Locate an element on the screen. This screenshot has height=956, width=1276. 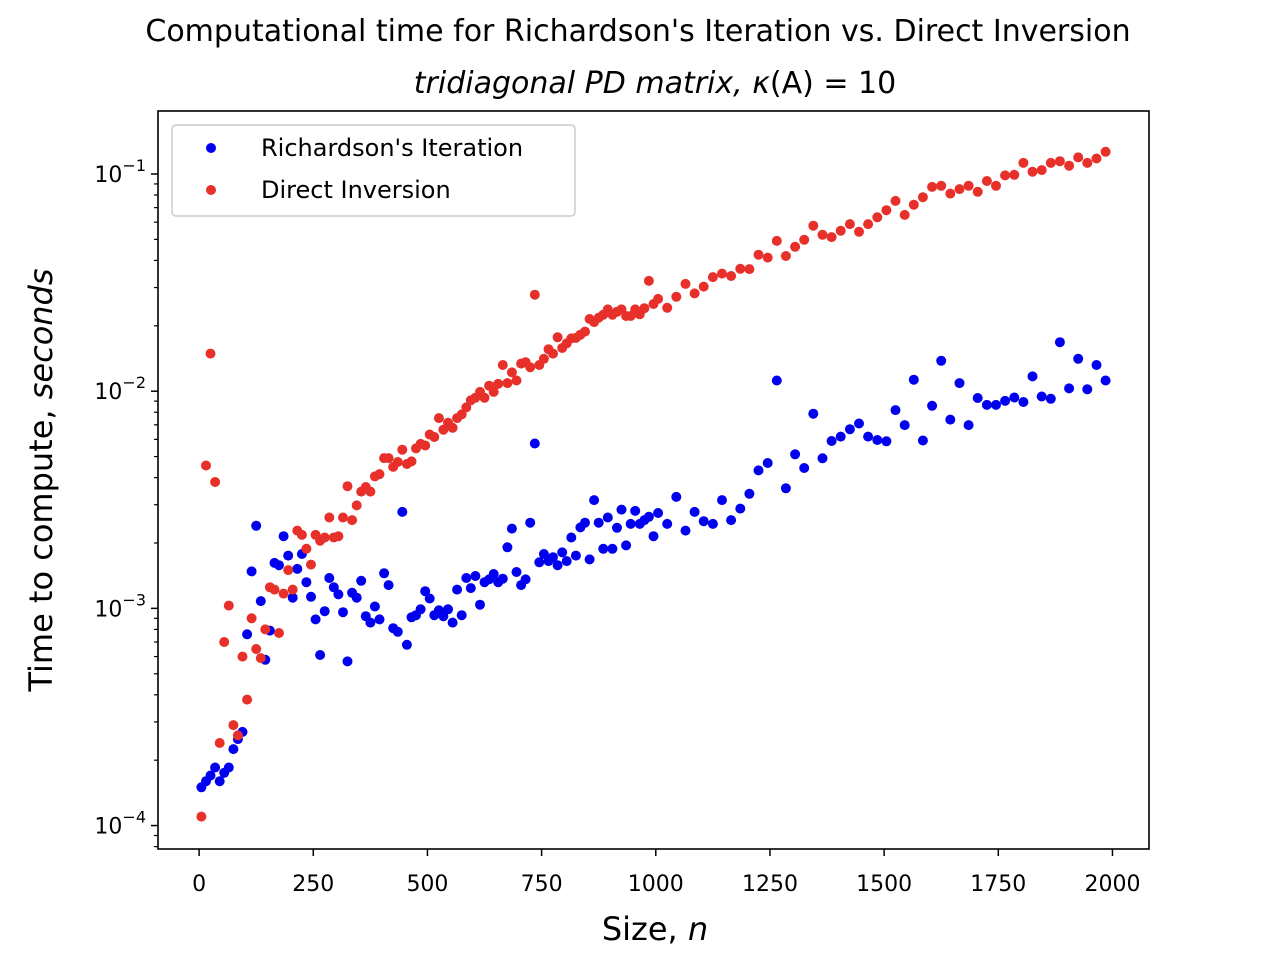
legend-marker-richardson is located at coordinates (211, 148).